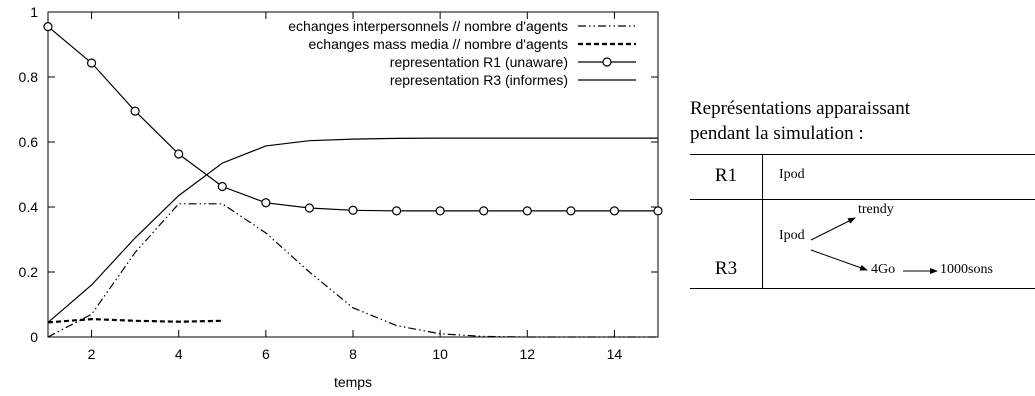 The image size is (1035, 396). I want to click on panel-caption-line-1: Représentations apparaissant, so click(800, 108).